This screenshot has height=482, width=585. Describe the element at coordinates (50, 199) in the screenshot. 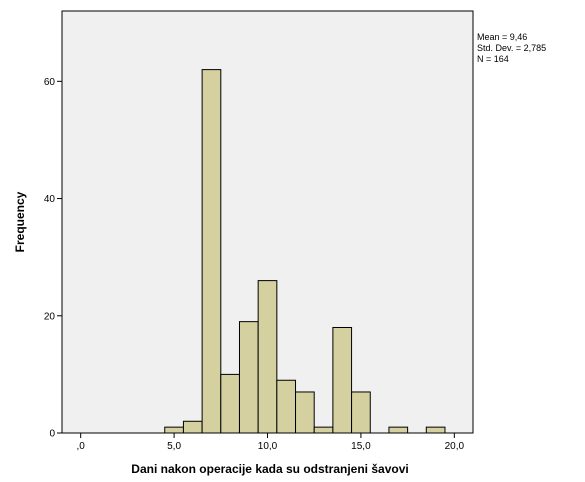

I see `y-tick-label-2: 40` at that location.